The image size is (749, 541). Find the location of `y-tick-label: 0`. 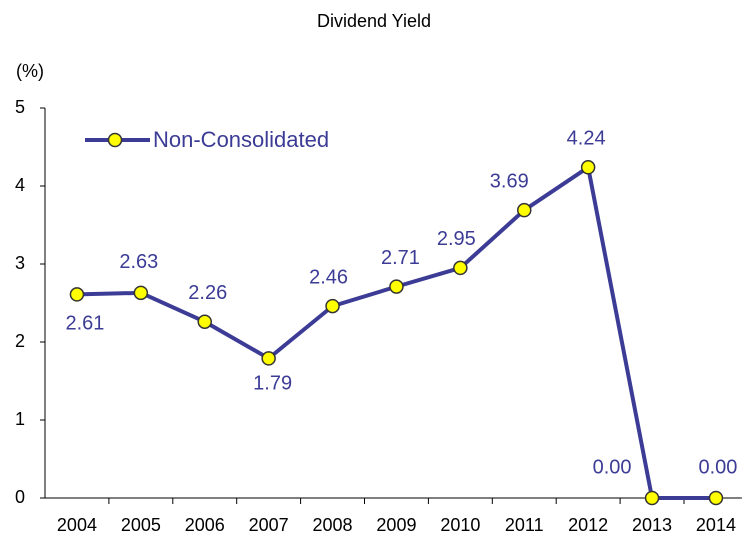

y-tick-label: 0 is located at coordinates (20, 497).